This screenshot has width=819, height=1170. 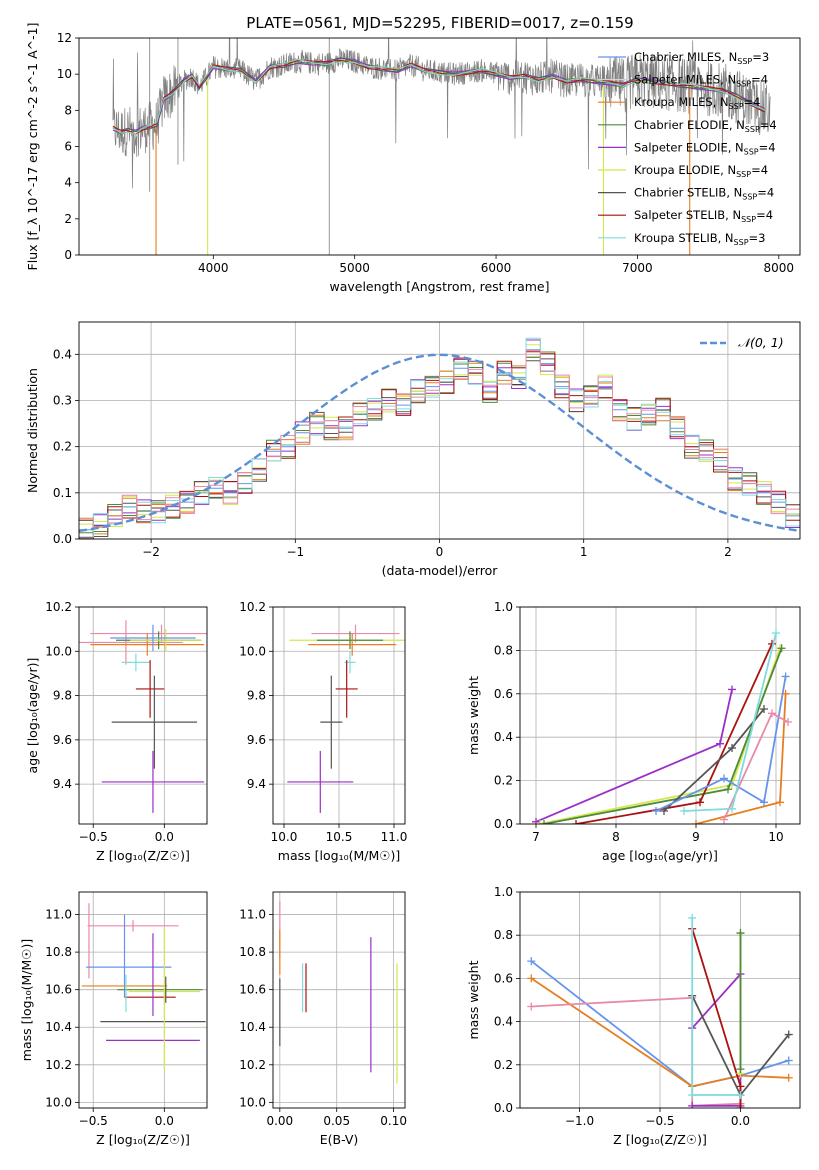 What do you see at coordinates (336, 1121) in the screenshot?
I see `x-tick-label: 0.05` at bounding box center [336, 1121].